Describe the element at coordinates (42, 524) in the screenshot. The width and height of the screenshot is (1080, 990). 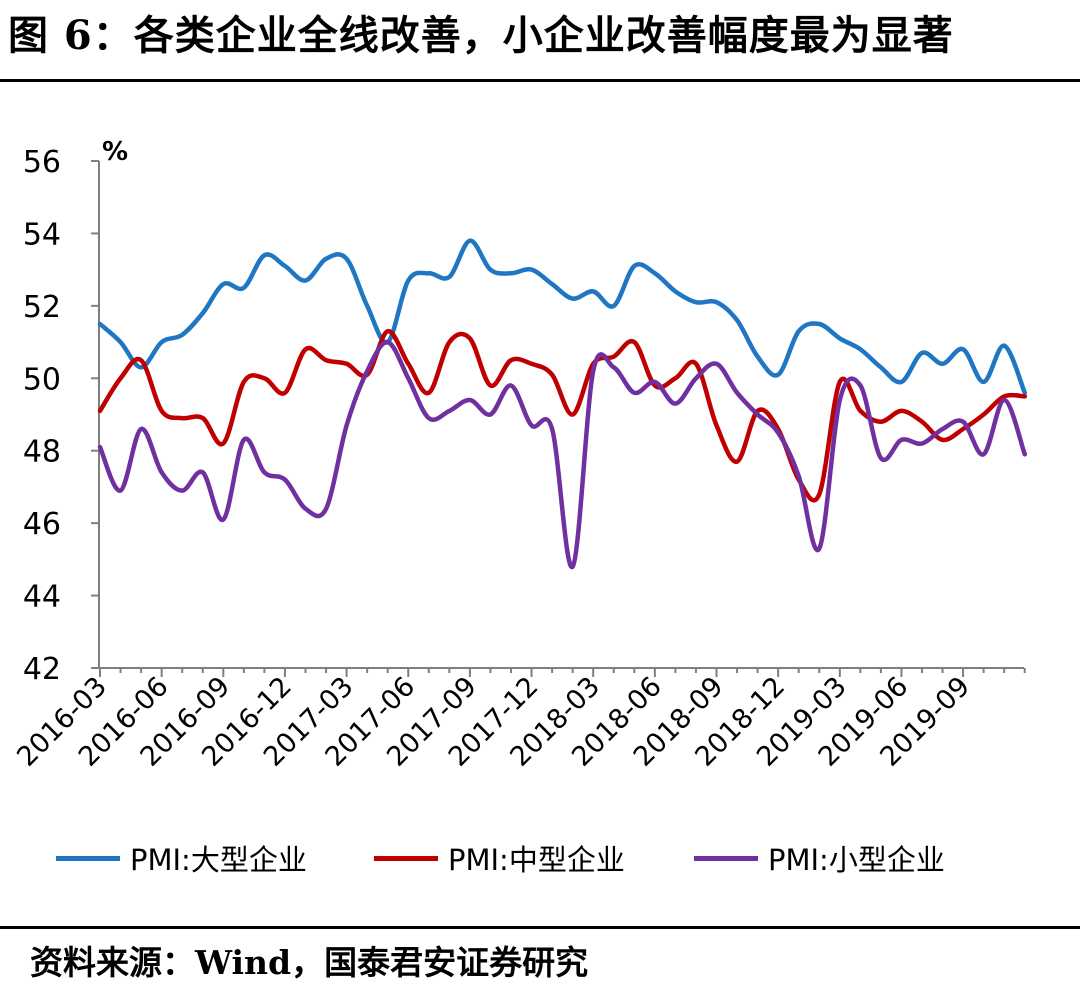
I see `y-tick-label: 46` at that location.